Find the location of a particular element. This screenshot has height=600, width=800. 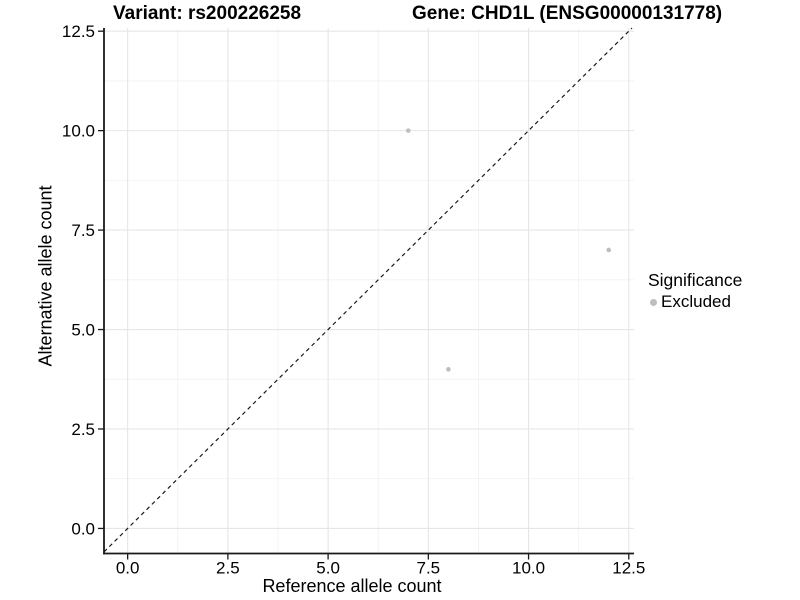

legend-point-icon is located at coordinates (653, 302).